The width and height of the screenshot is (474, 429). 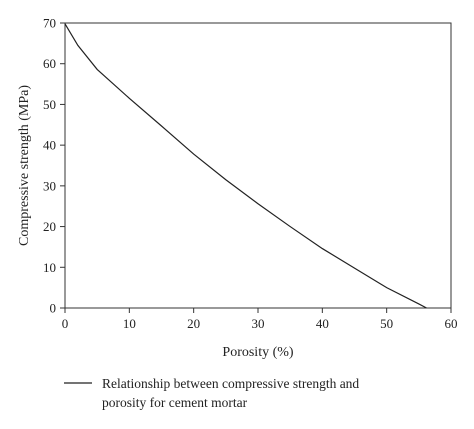 I want to click on x-axis-ticks: 0 10 20 30 40 50 60, so click(x=260, y=319).